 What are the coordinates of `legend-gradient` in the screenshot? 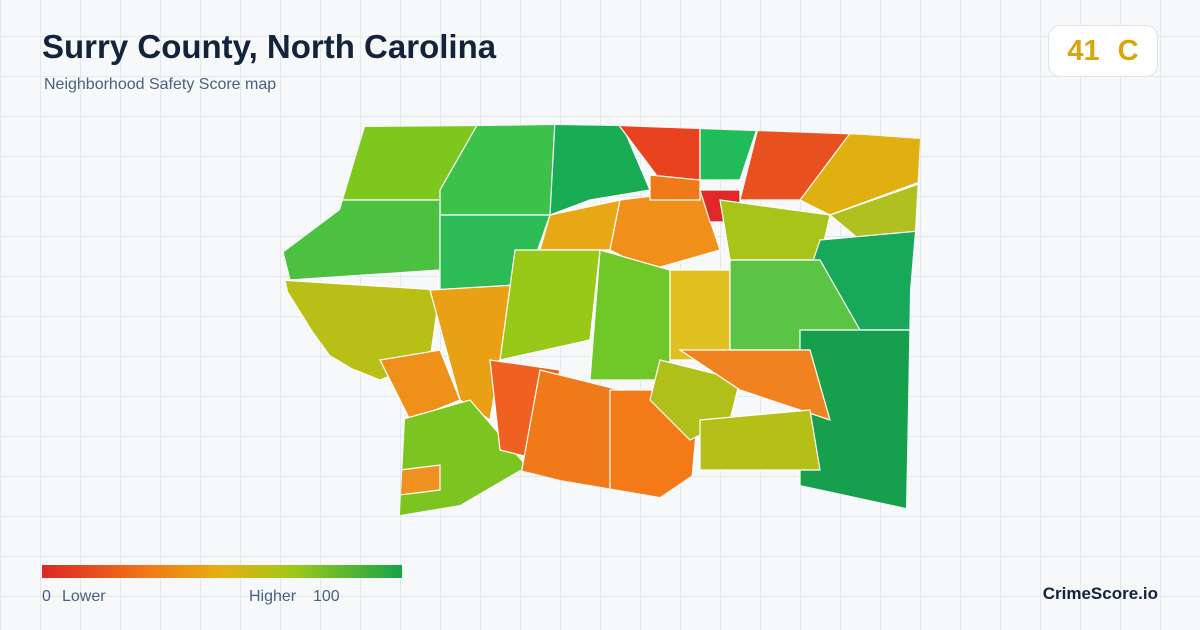 It's located at (222, 571).